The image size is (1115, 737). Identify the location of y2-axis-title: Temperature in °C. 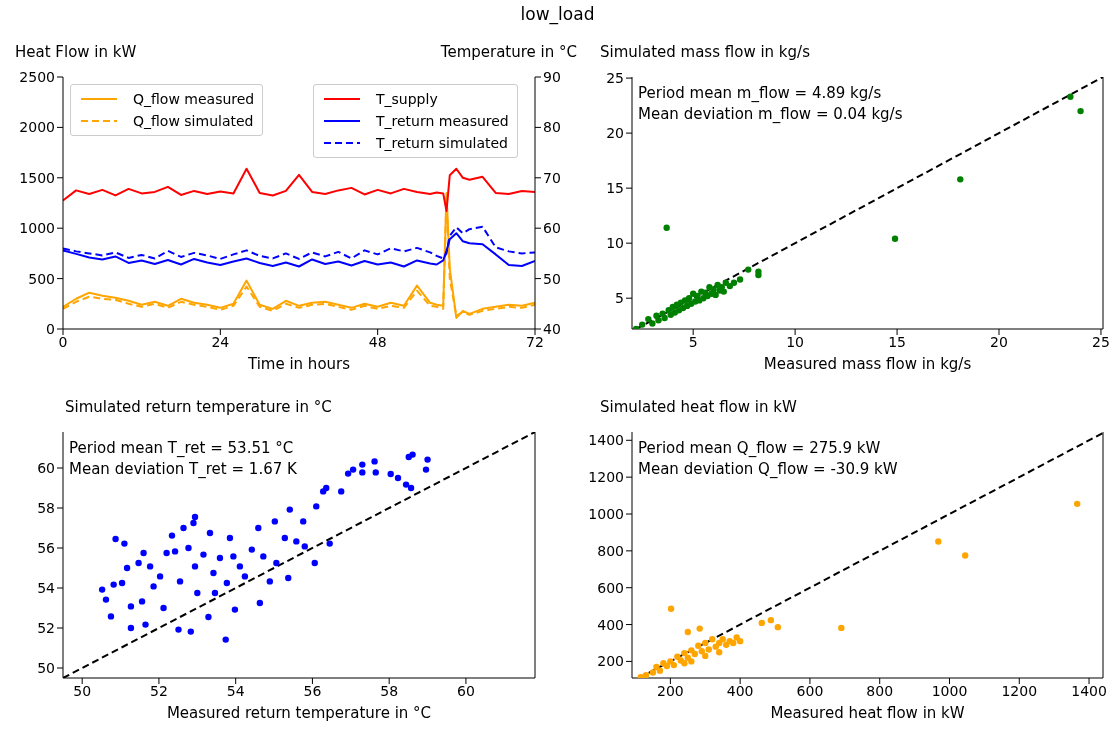
(508, 52).